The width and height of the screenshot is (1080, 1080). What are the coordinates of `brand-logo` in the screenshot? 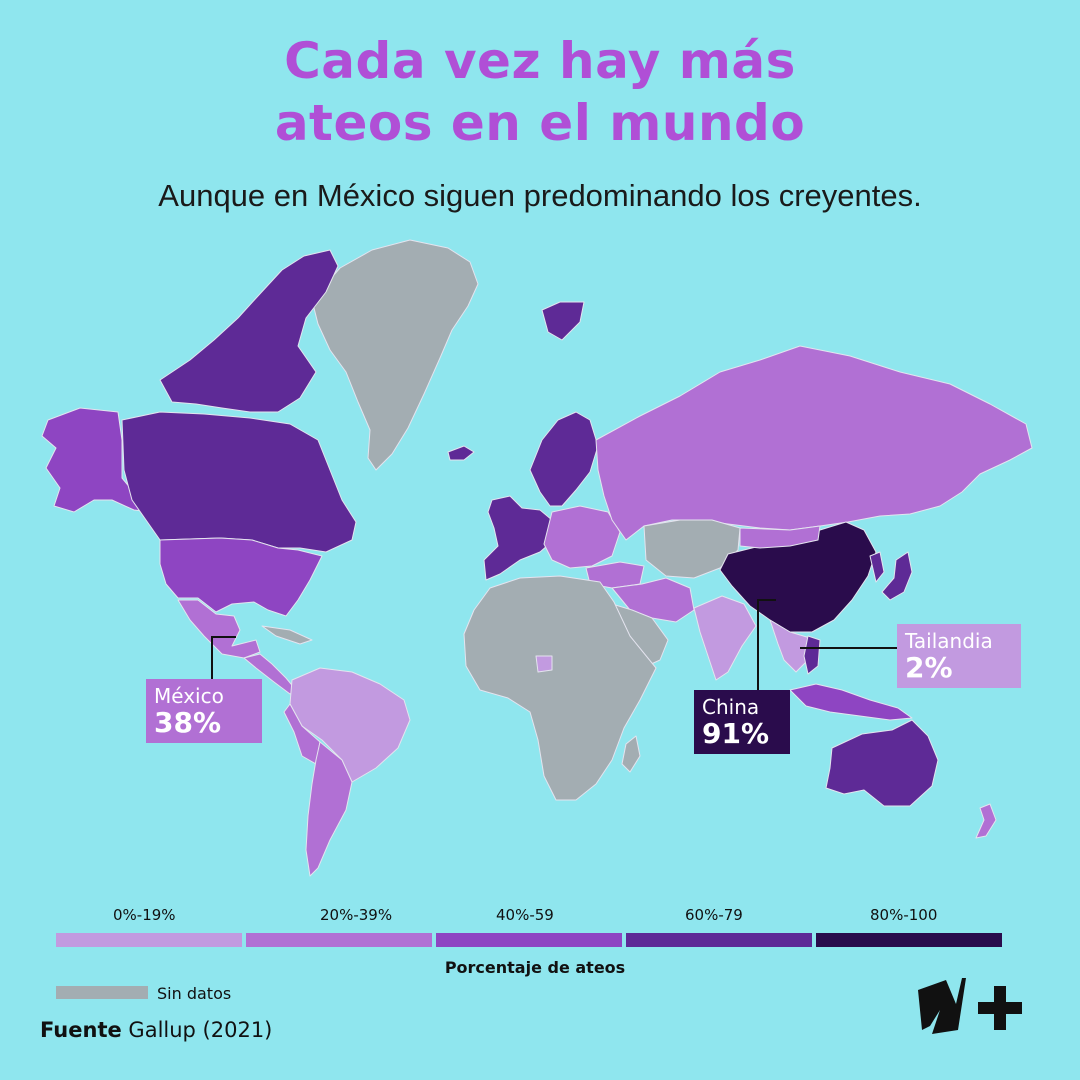 It's located at (970, 1006).